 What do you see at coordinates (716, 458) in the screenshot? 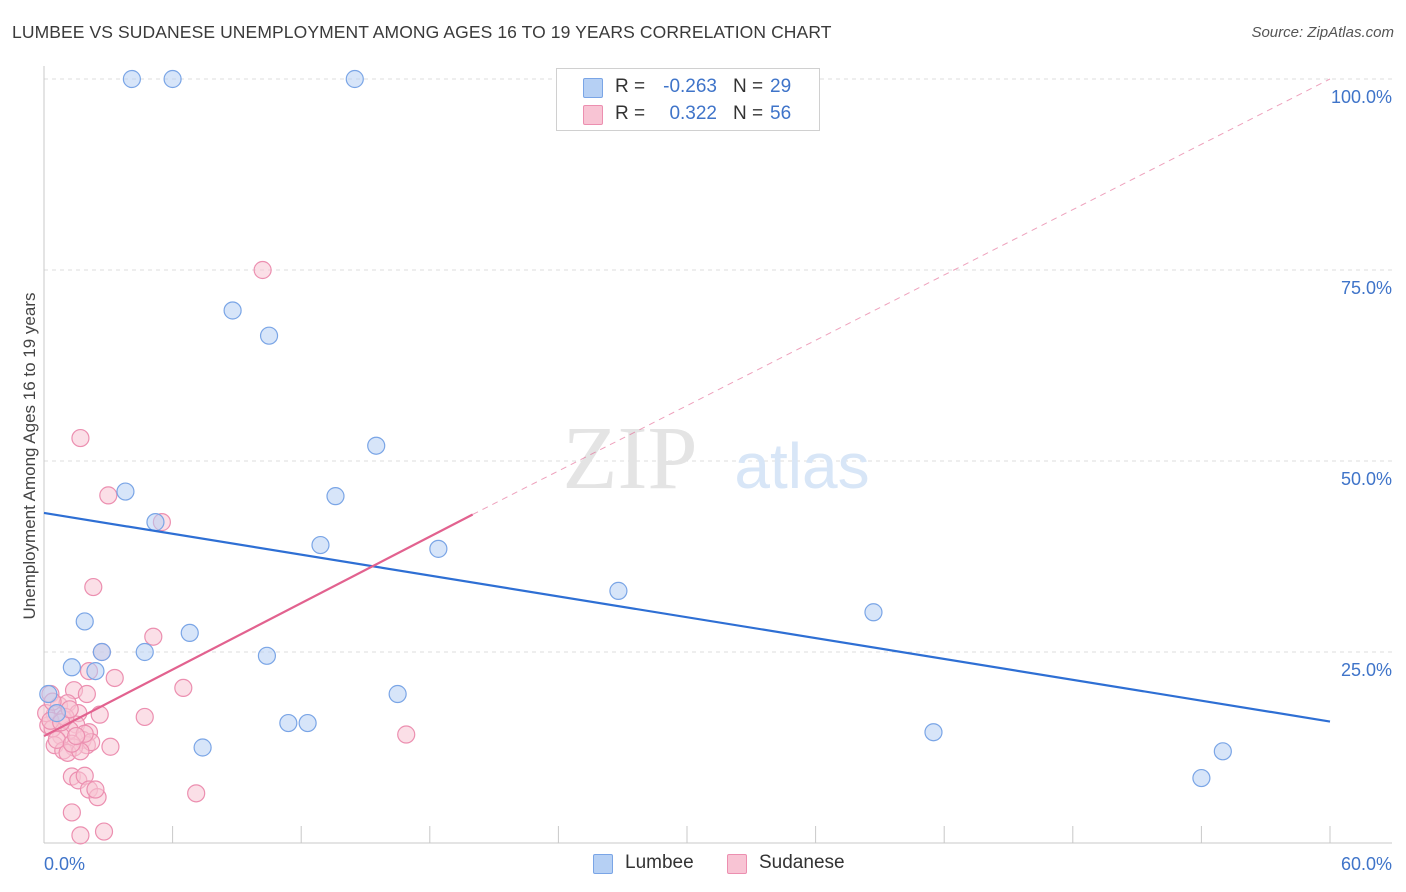
I see `watermark: ZIP atlas` at bounding box center [716, 458].